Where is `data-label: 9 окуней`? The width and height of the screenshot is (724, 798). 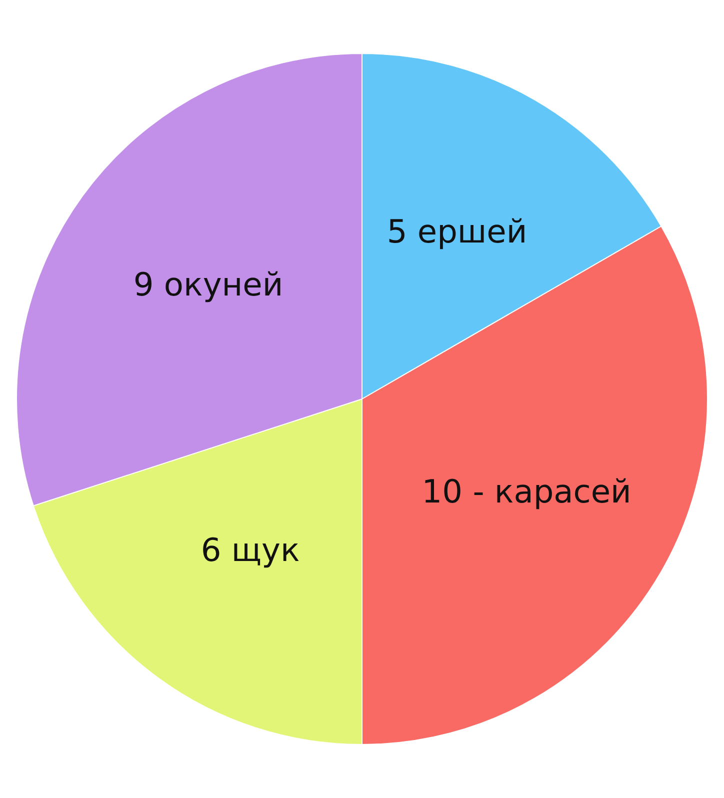 data-label: 9 окуней is located at coordinates (208, 285).